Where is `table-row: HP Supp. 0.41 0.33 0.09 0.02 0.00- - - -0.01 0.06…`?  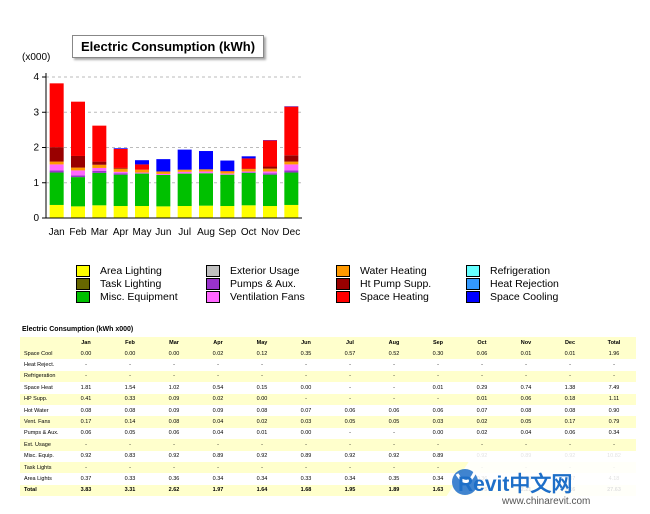 table-row: HP Supp. 0.41 0.33 0.09 0.02 0.00- - - -0.01 0.06… is located at coordinates (328, 399).